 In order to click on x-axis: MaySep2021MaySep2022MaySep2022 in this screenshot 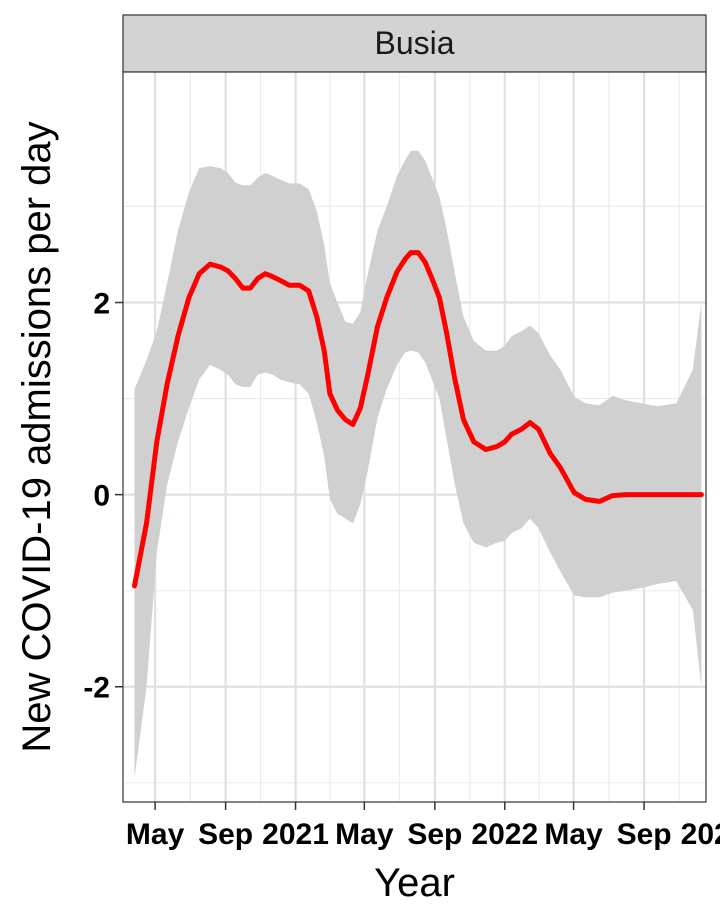, I will do `click(423, 826)`.